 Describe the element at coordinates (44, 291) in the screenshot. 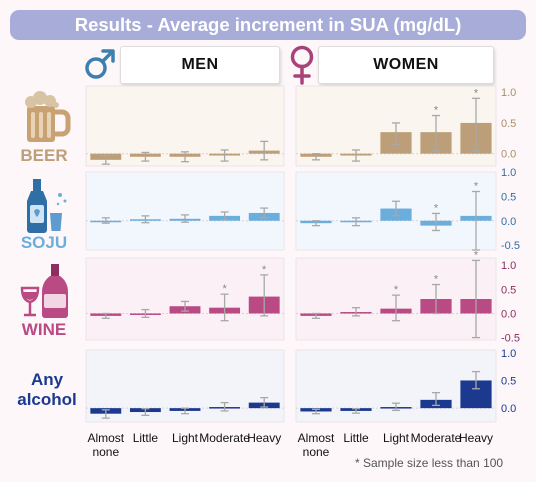

I see `wine-bottle-glass-icon` at that location.